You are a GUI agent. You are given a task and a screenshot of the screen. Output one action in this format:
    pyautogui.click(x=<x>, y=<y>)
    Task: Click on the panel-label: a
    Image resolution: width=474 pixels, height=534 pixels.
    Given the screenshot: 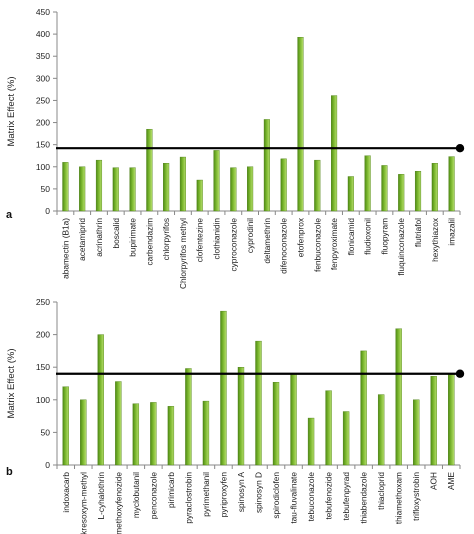 What is the action you would take?
    pyautogui.click(x=9, y=215)
    